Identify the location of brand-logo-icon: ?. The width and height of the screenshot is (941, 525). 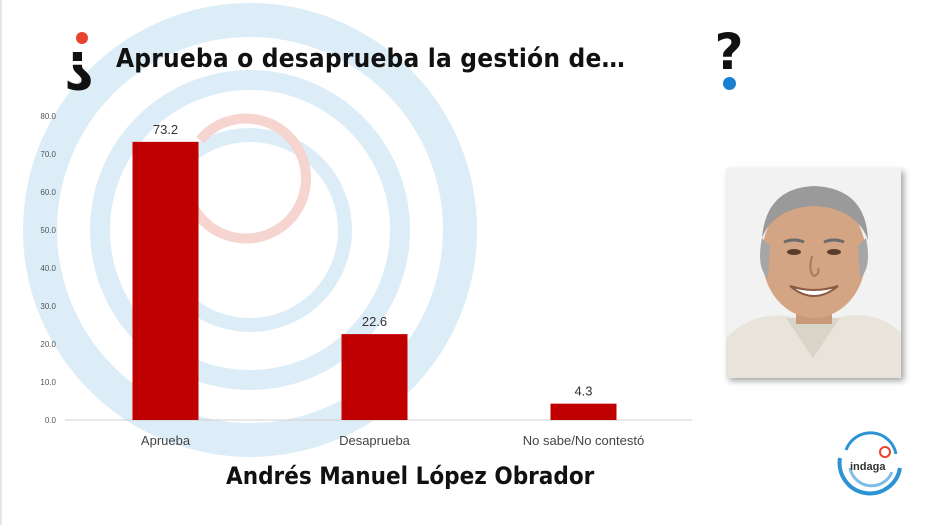
(86, 65).